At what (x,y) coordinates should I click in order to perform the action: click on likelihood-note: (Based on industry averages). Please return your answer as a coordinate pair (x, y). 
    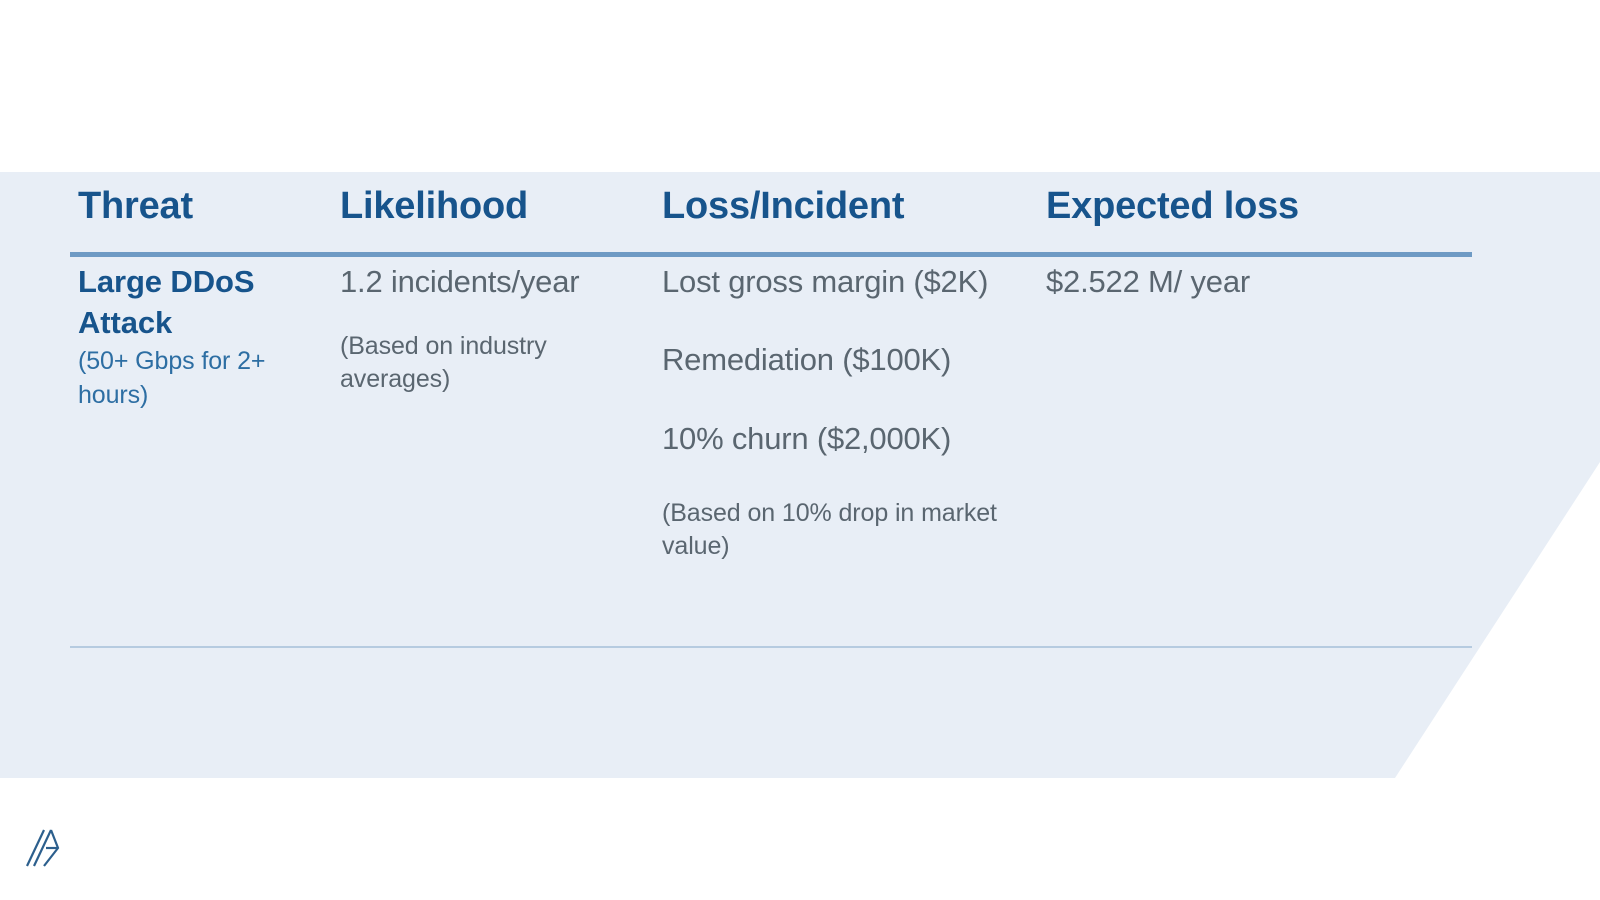
    Looking at the image, I should click on (443, 363).